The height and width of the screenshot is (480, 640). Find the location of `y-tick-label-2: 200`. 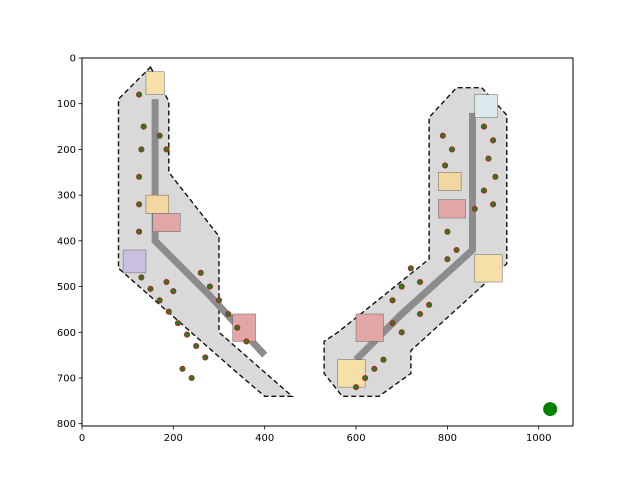

y-tick-label-2: 200 is located at coordinates (66, 150).